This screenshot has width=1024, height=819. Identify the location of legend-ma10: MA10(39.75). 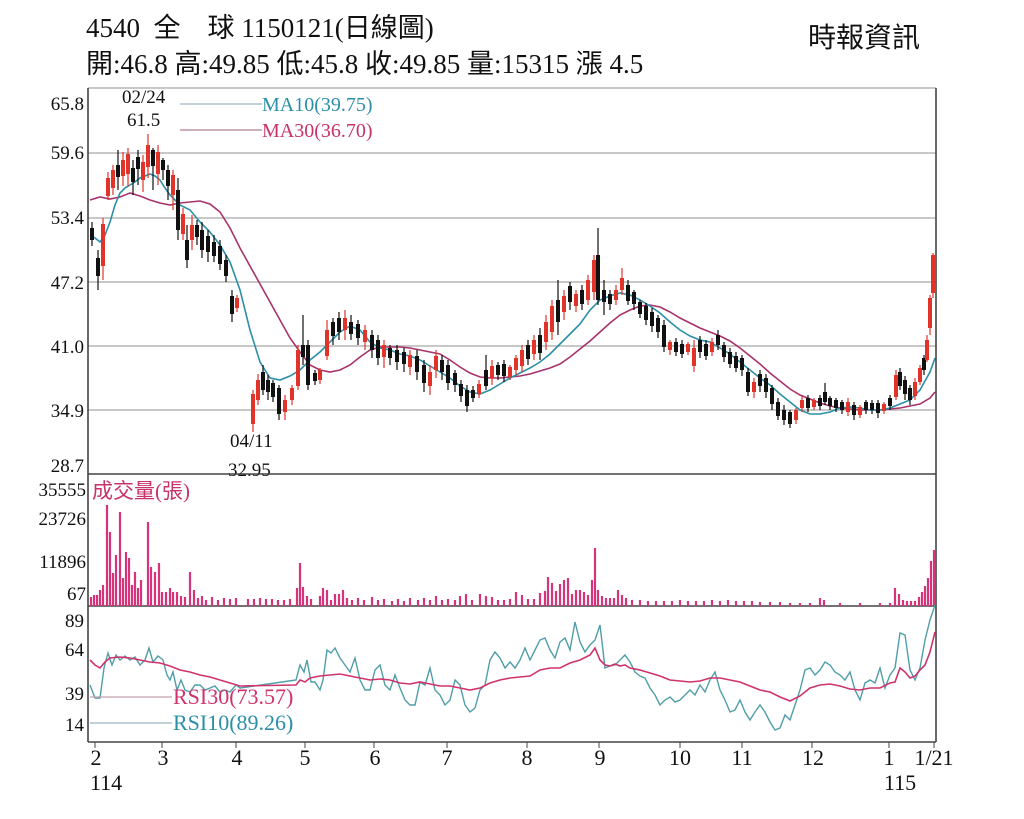
(317, 105).